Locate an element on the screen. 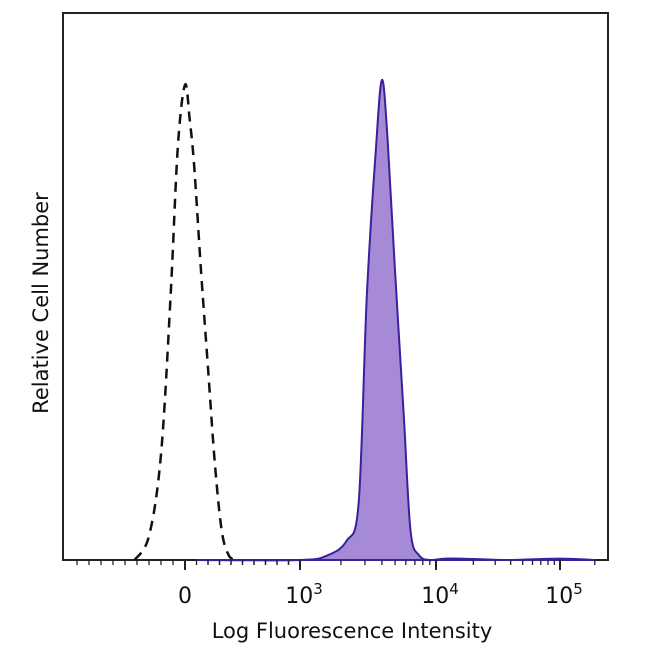  y-axis-label: Relative Cell Number is located at coordinates (41, 303).